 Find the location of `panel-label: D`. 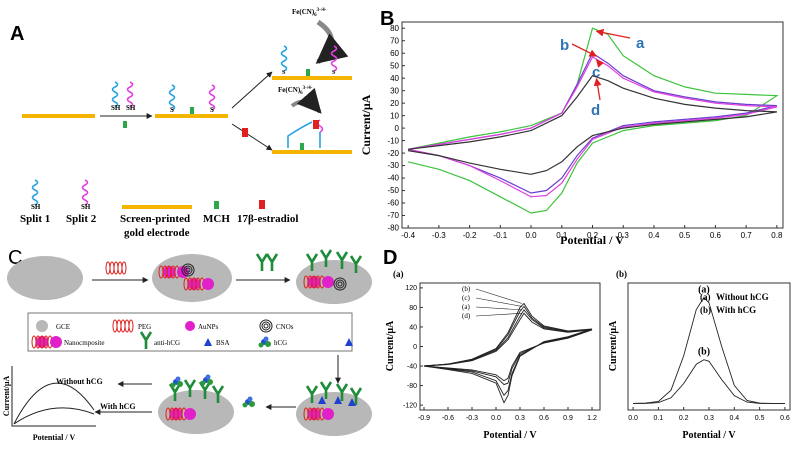

panel-label: D is located at coordinates (390, 258).